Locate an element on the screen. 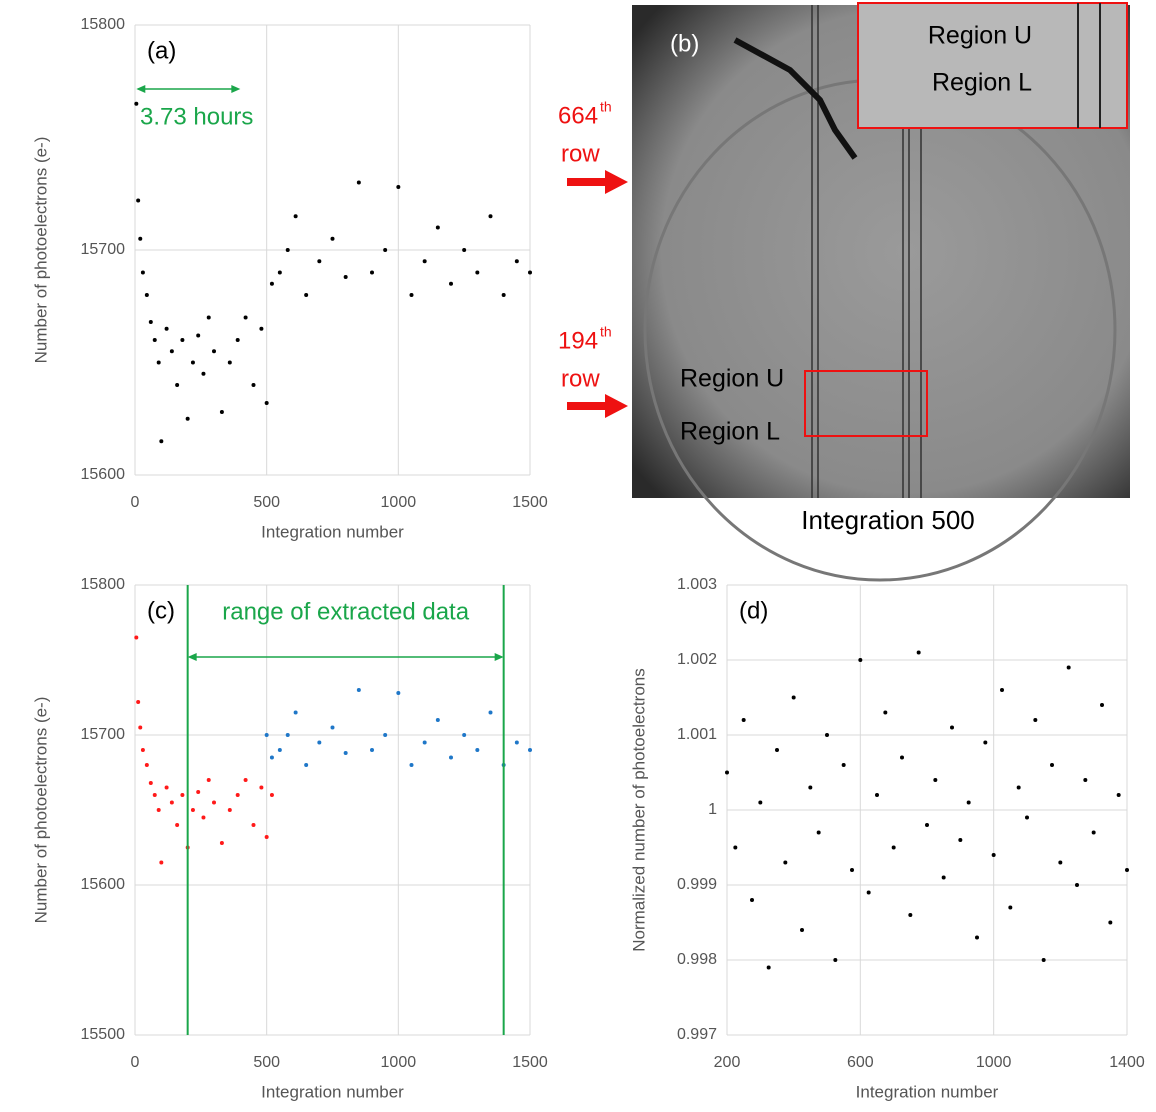  y-tick-label: 0.997 is located at coordinates (697, 1034).